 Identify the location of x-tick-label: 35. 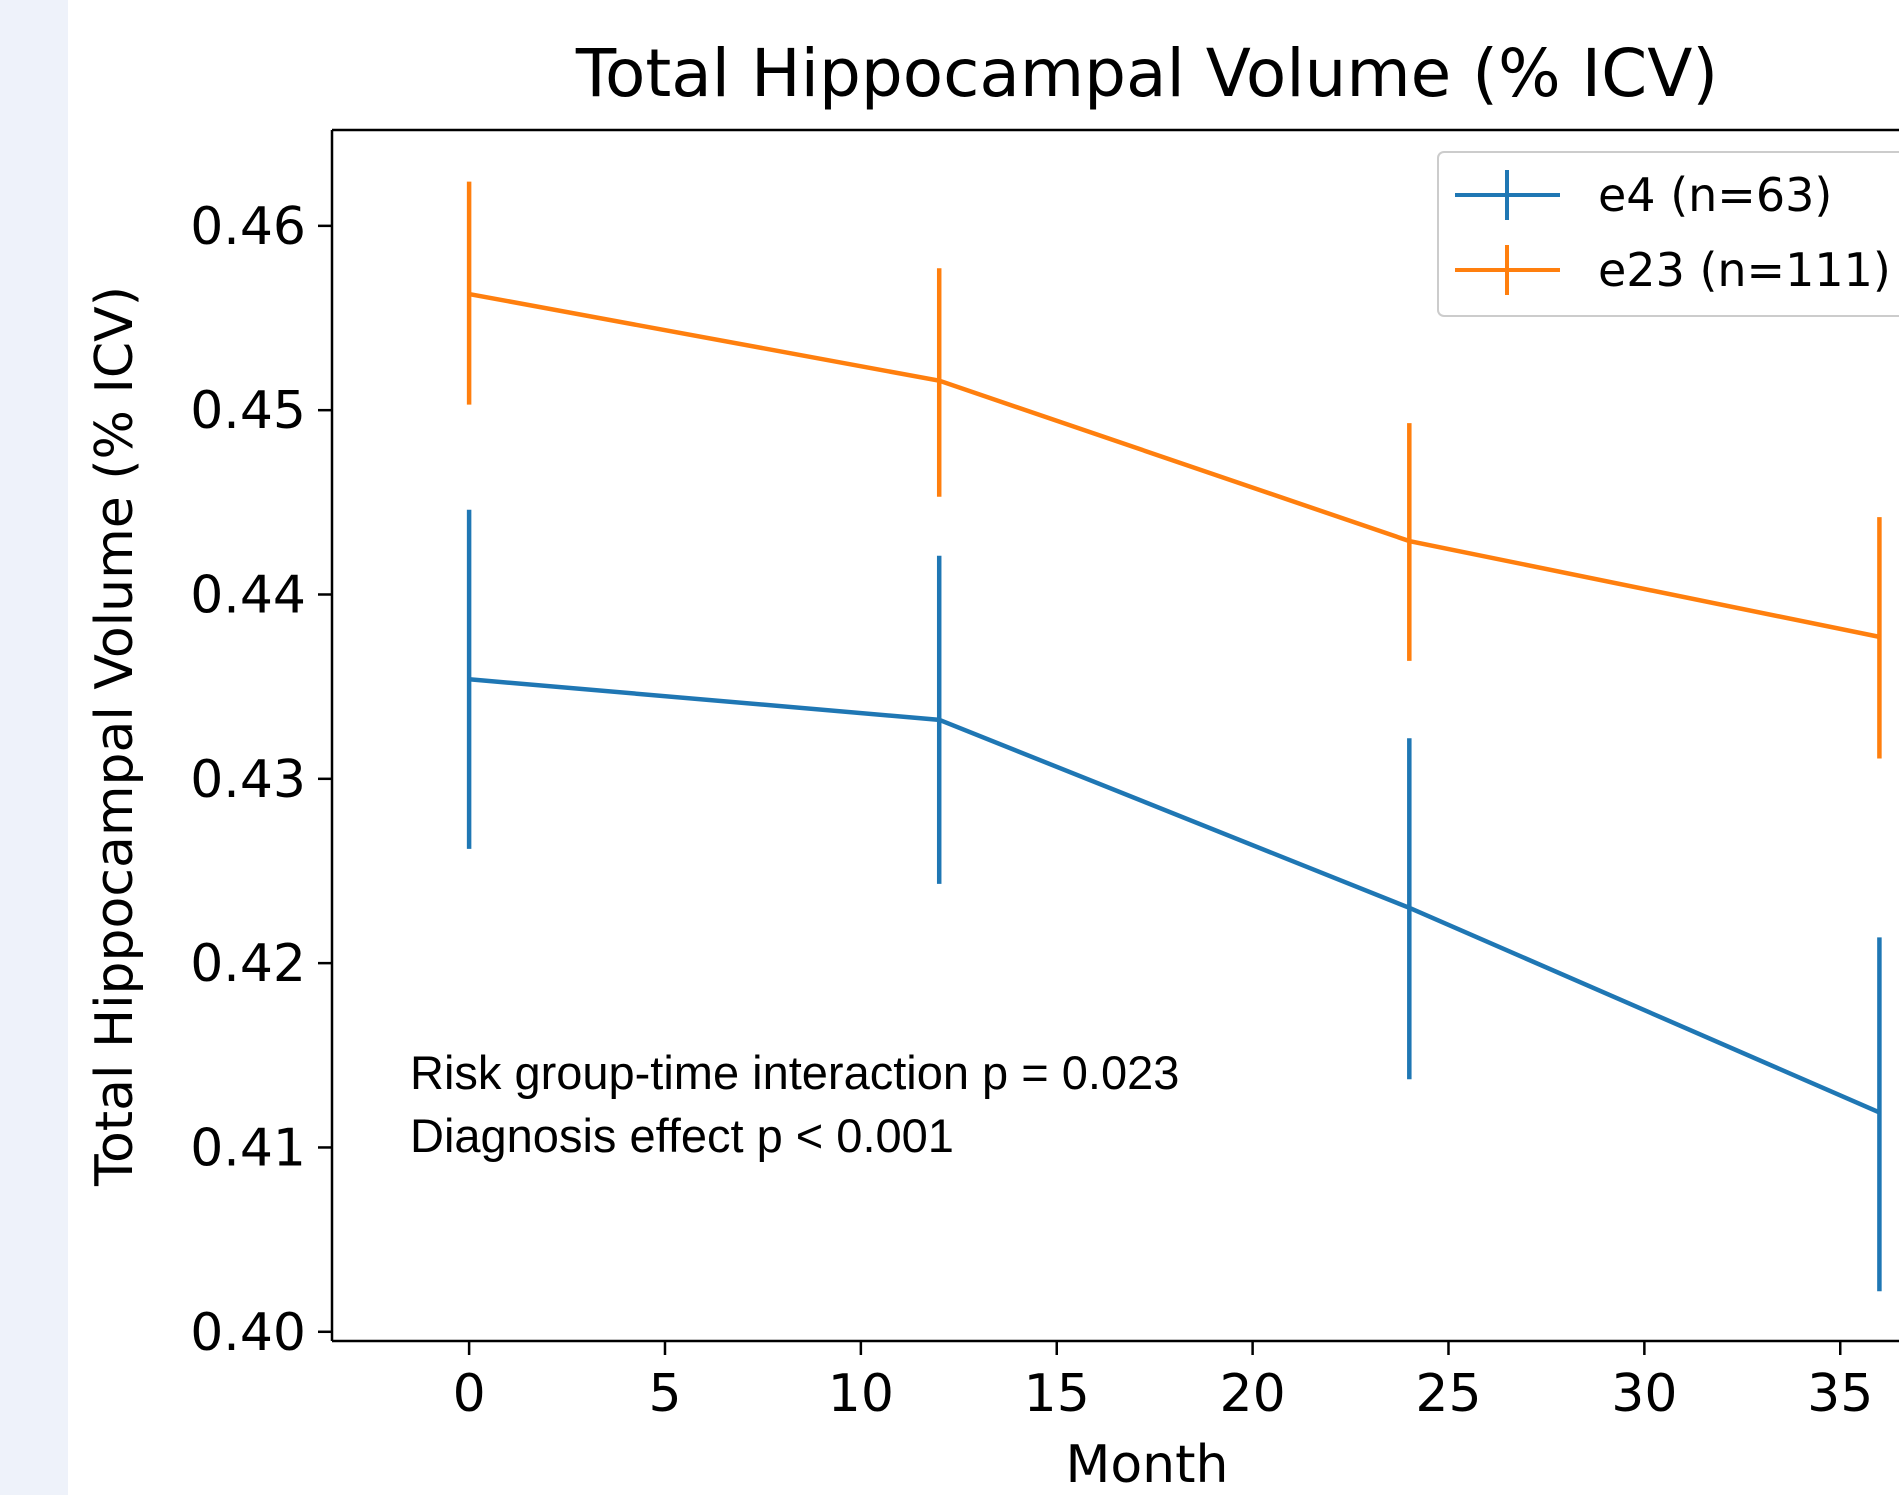
(1840, 1394).